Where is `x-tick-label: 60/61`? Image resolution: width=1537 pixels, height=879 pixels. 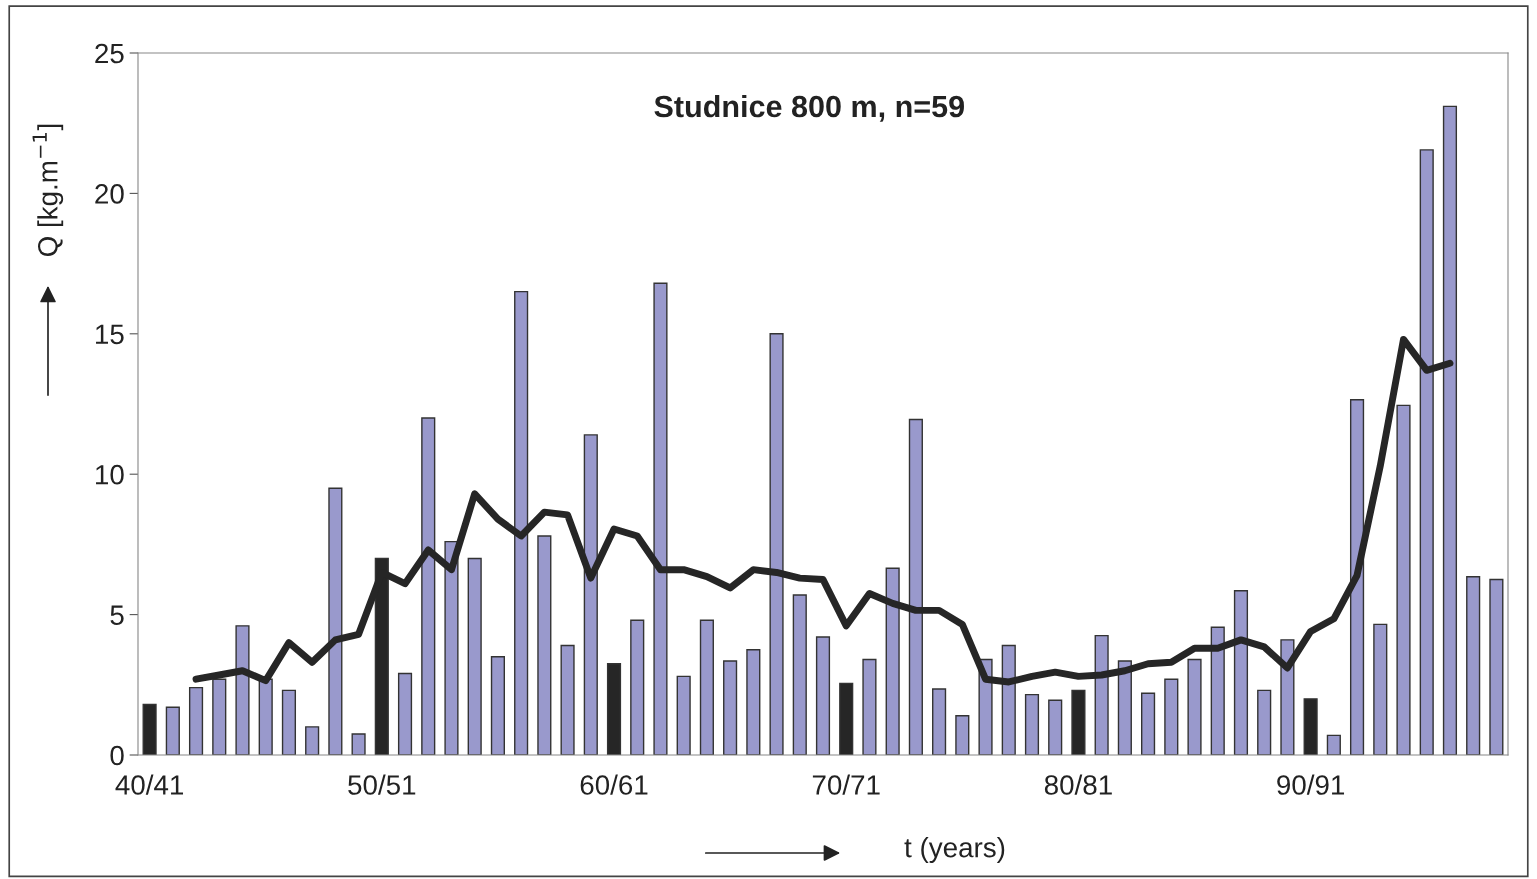 x-tick-label: 60/61 is located at coordinates (614, 784).